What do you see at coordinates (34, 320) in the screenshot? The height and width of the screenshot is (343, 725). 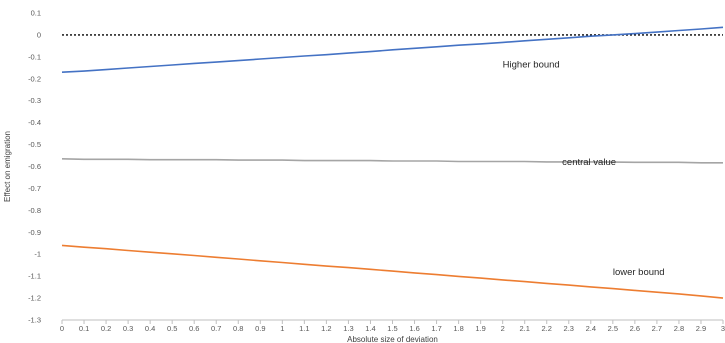 I see `y-tick-label: -1.3` at bounding box center [34, 320].